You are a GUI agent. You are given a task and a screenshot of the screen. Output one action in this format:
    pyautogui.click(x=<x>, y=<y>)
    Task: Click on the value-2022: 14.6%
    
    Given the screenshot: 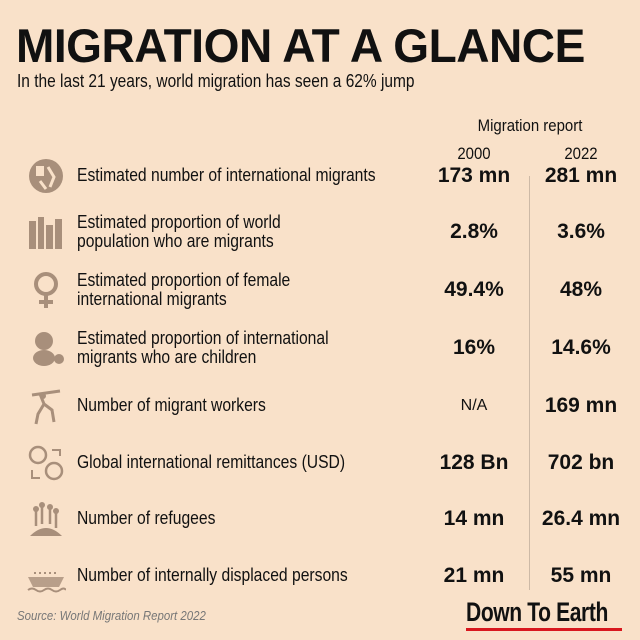 What is the action you would take?
    pyautogui.click(x=581, y=347)
    